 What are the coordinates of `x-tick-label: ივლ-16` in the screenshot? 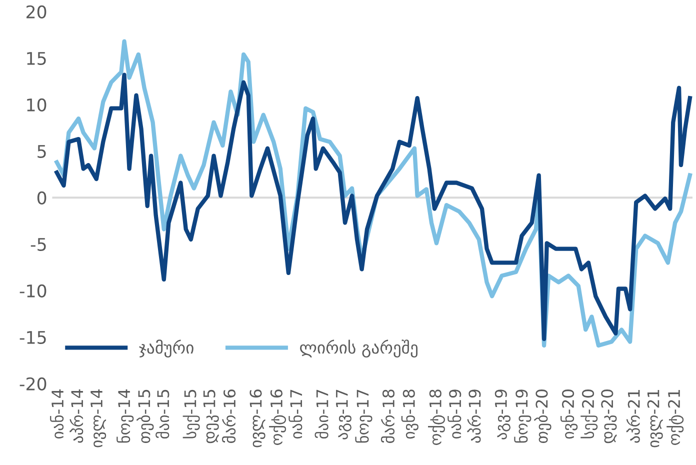 It's located at (258, 418).